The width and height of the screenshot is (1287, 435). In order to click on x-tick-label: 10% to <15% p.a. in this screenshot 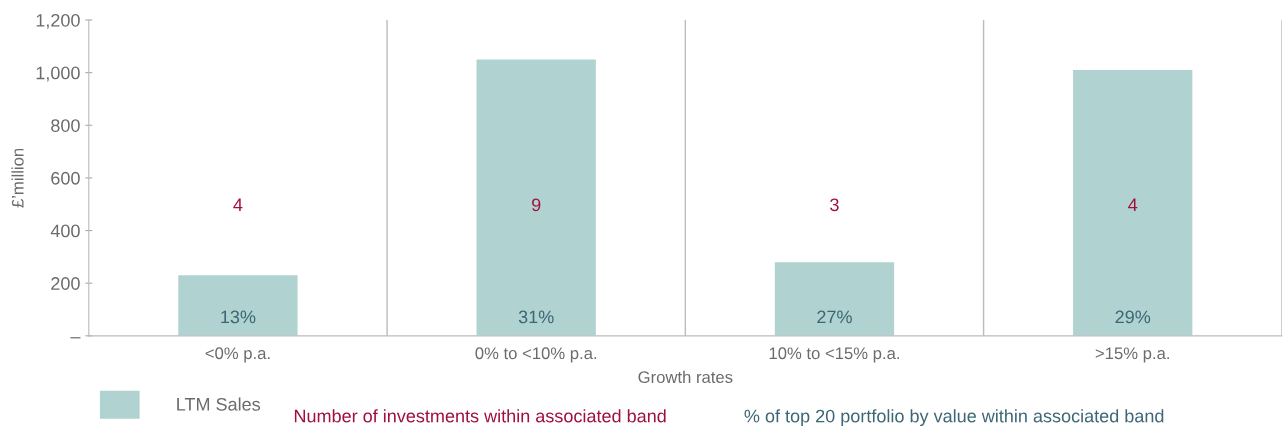, I will do `click(834, 355)`.